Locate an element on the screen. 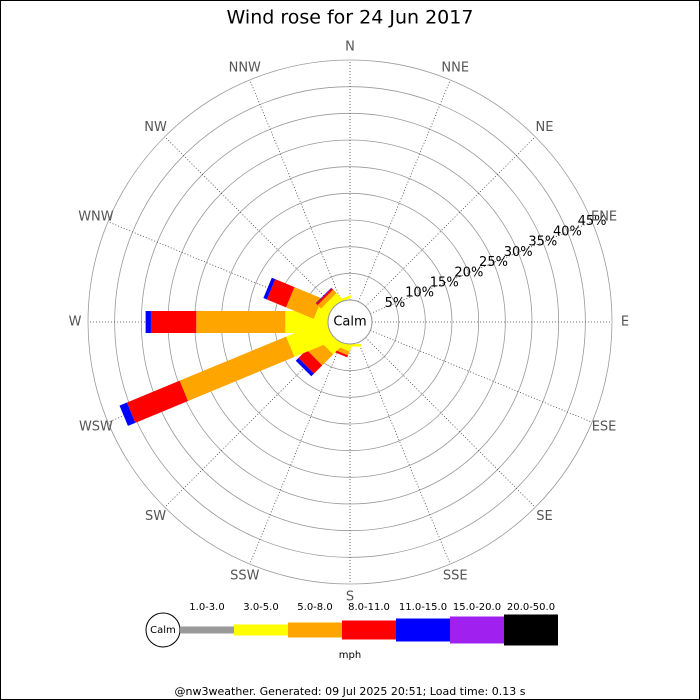  direction-label: S is located at coordinates (350, 597).